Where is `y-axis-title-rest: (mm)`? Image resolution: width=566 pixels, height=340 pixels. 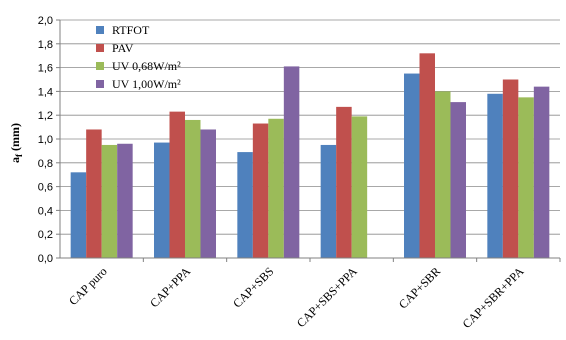 y-axis-title-rest: (mm) is located at coordinates (15, 138).